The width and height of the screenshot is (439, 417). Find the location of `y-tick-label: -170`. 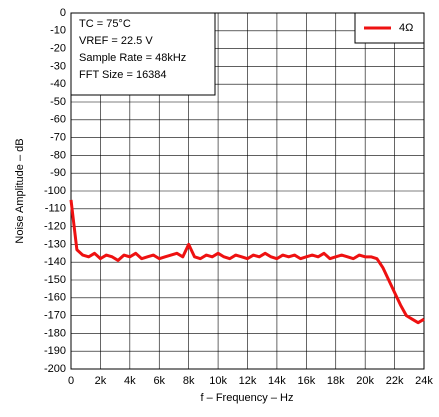

y-tick-label: -170 is located at coordinates (55, 316).